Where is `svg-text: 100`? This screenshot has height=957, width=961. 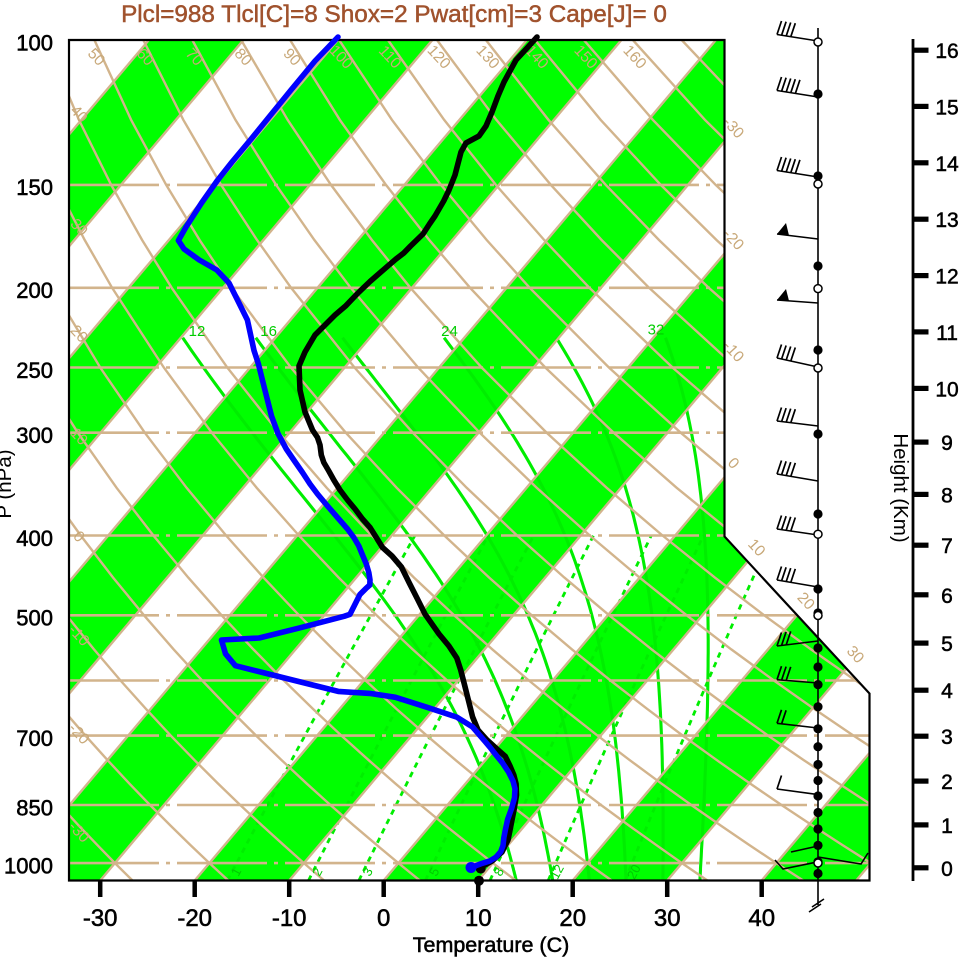 svg-text: 100 is located at coordinates (34, 42).